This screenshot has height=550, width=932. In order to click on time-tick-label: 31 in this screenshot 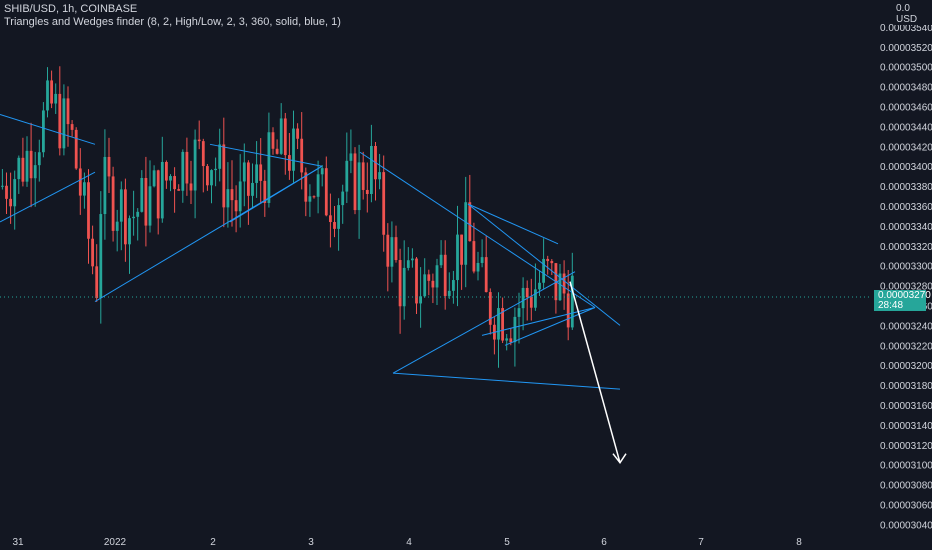, I will do `click(18, 542)`.